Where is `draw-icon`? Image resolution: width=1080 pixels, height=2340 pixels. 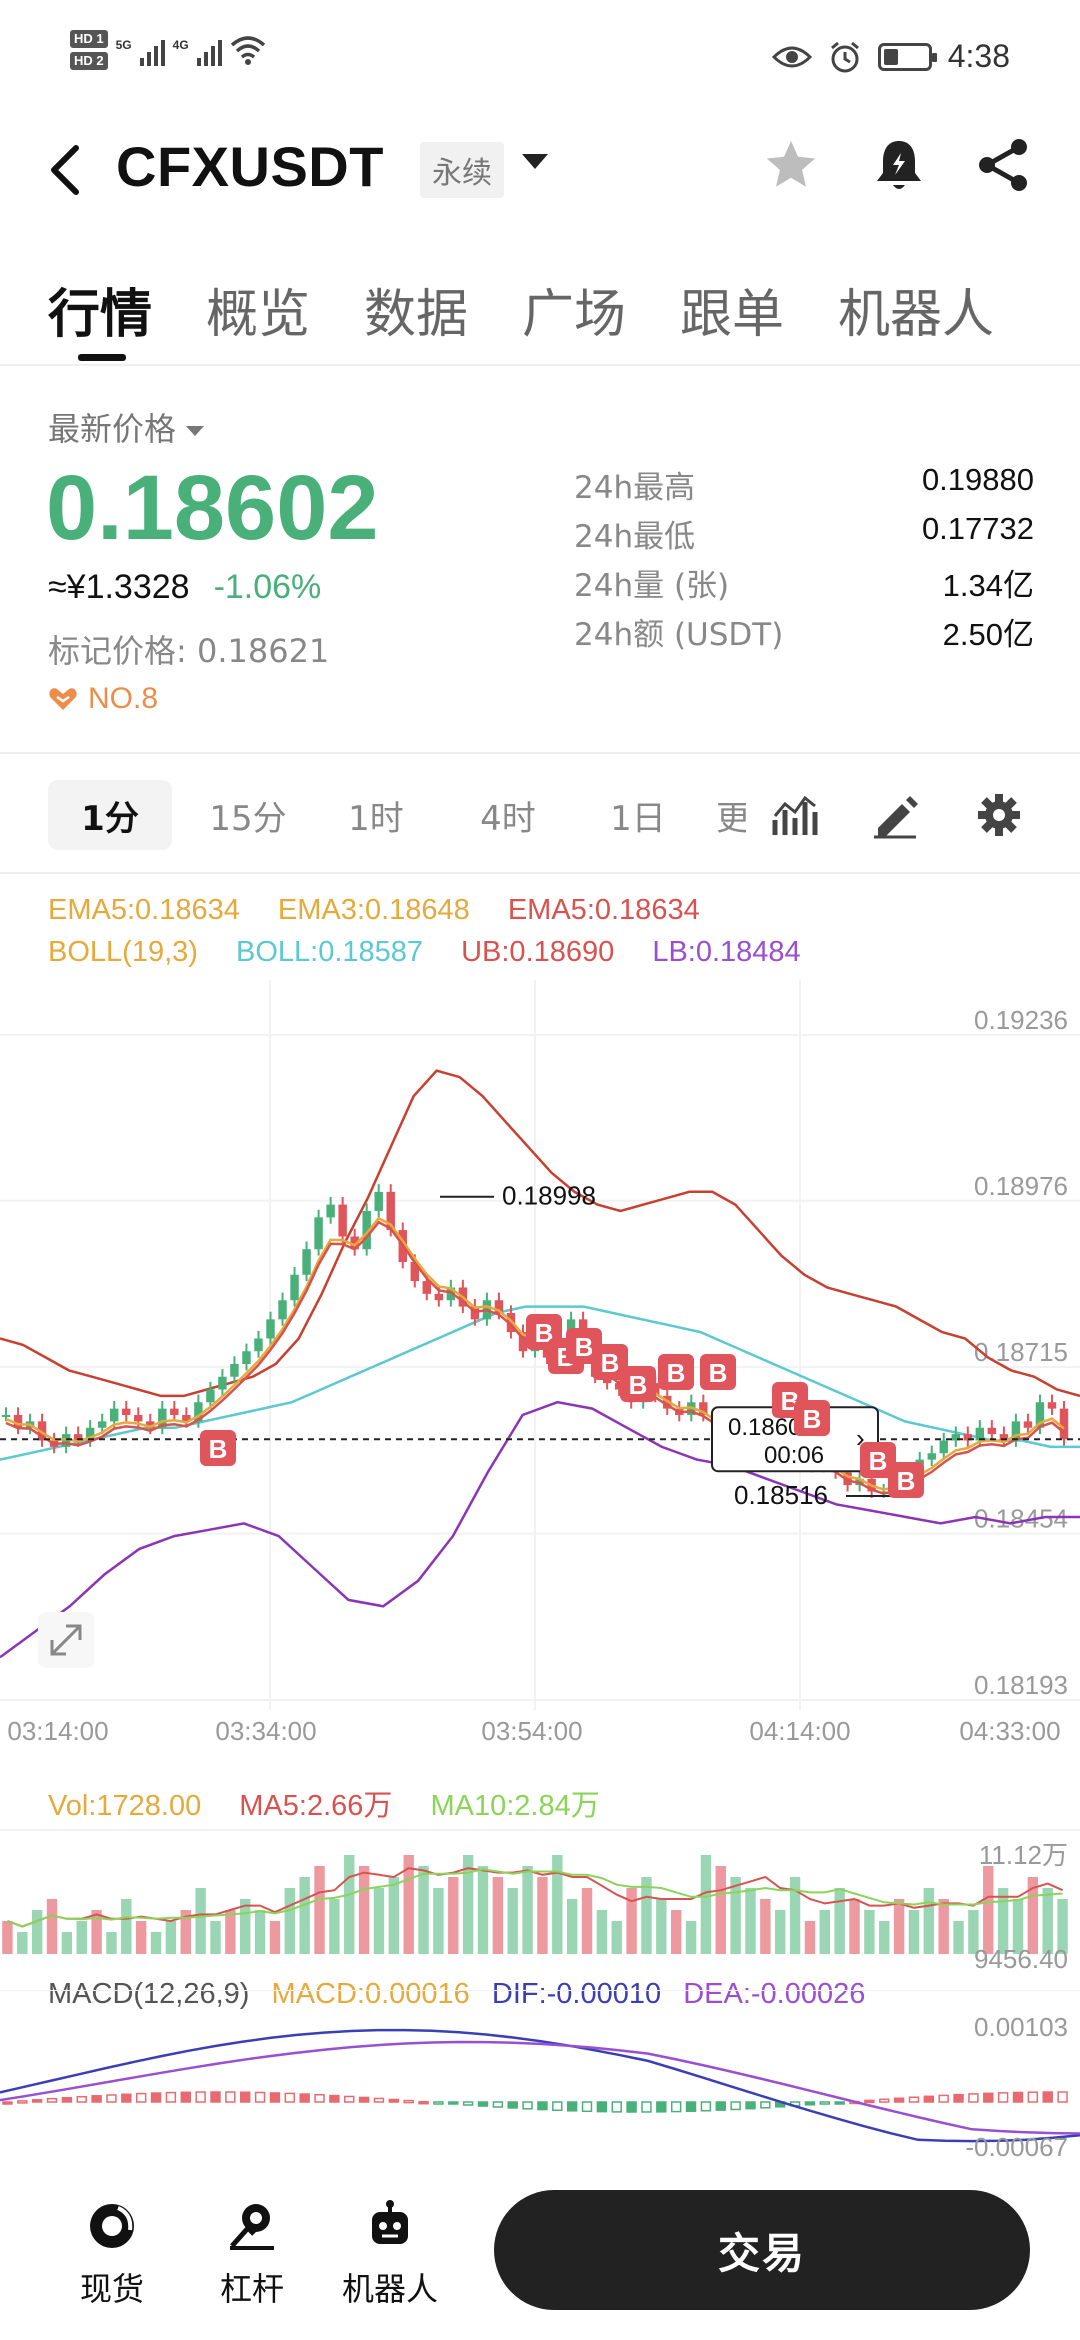 draw-icon is located at coordinates (895, 815).